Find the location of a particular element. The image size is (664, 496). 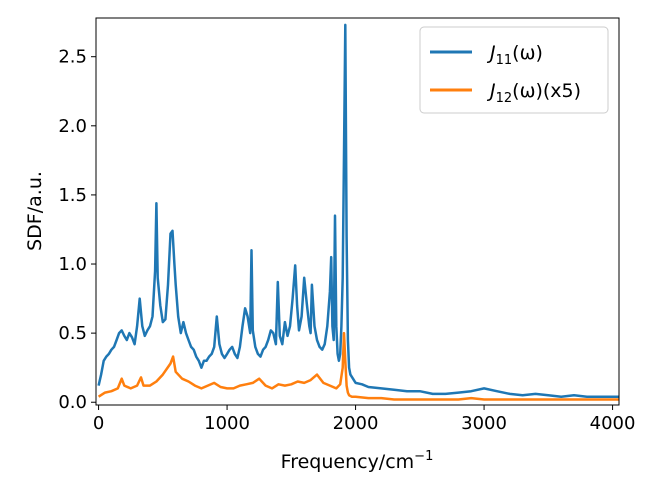

legend-label-j11-subscript: 11 is located at coordinates (504, 60).